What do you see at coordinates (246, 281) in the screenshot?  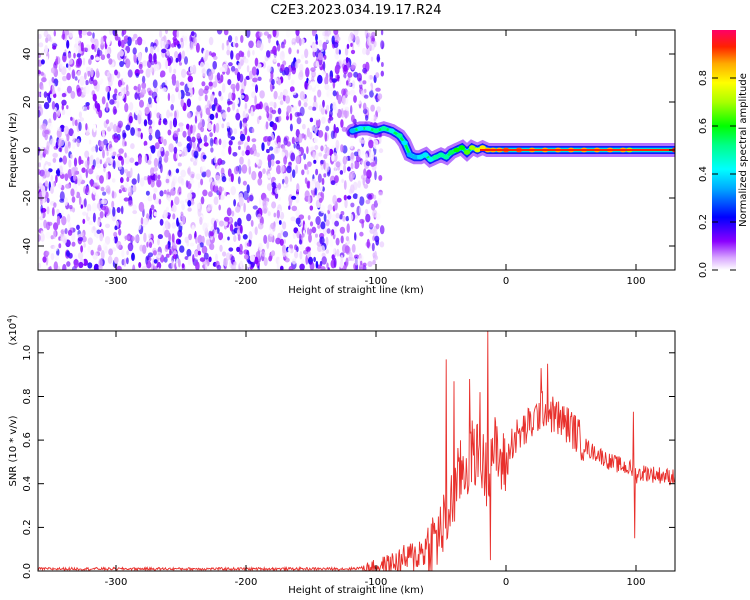 I see `x-tick-label: -200` at bounding box center [246, 281].